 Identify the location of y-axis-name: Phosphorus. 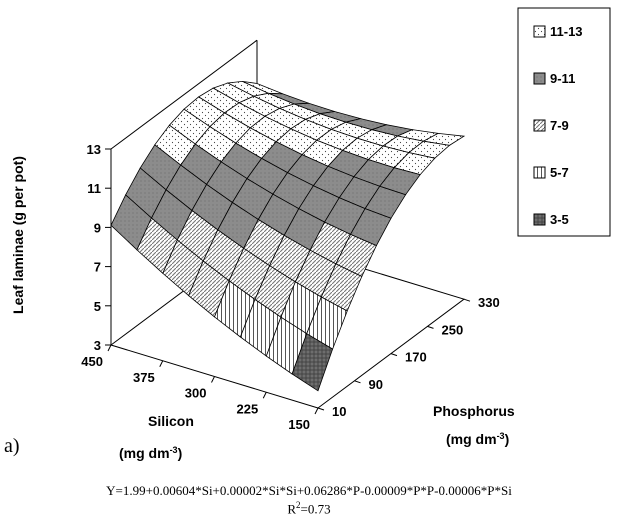
(474, 411).